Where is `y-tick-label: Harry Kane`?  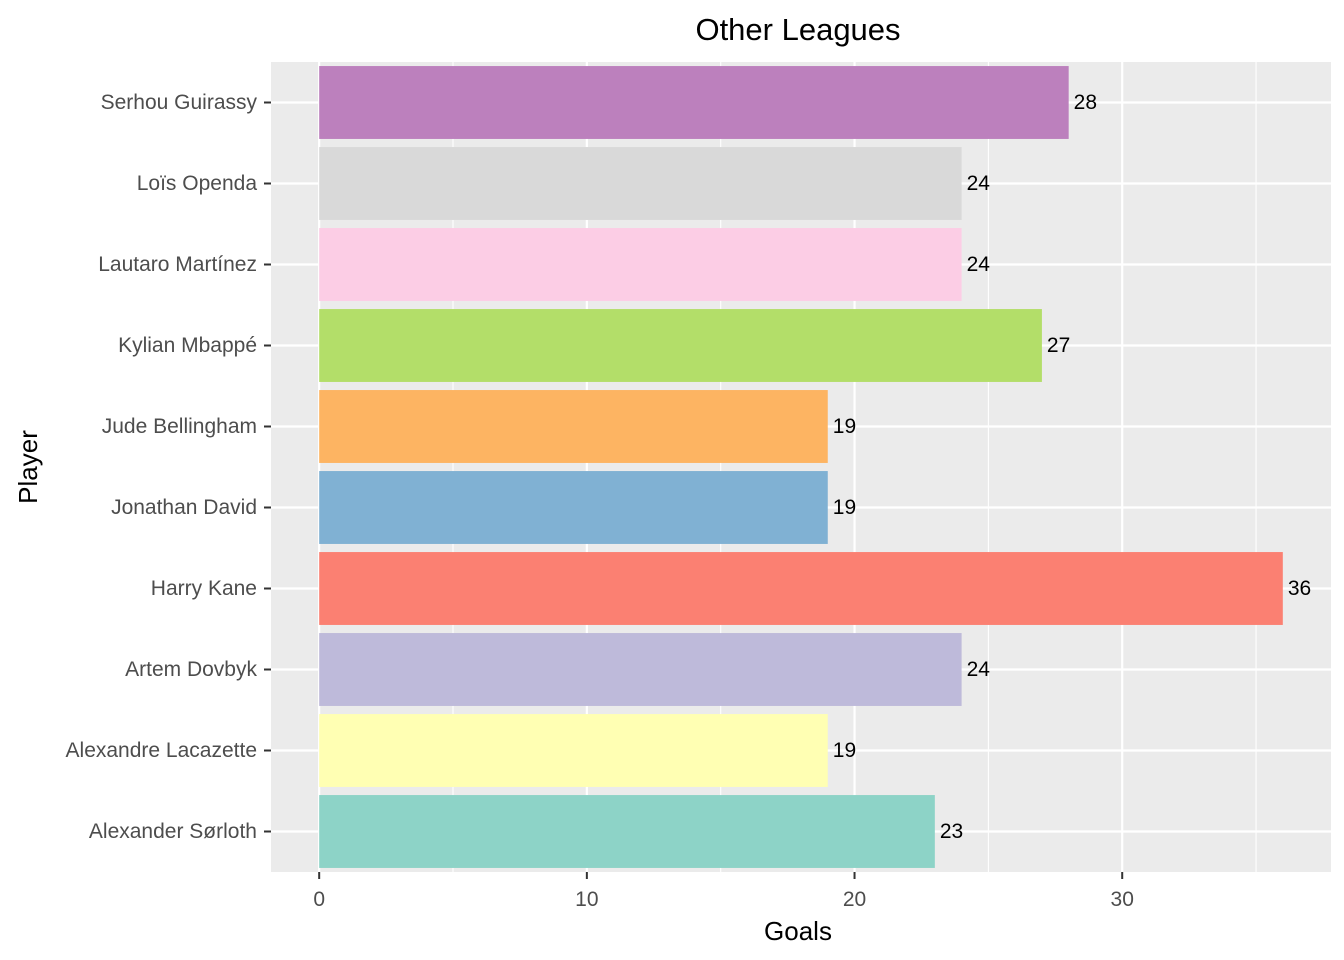 y-tick-label: Harry Kane is located at coordinates (204, 588).